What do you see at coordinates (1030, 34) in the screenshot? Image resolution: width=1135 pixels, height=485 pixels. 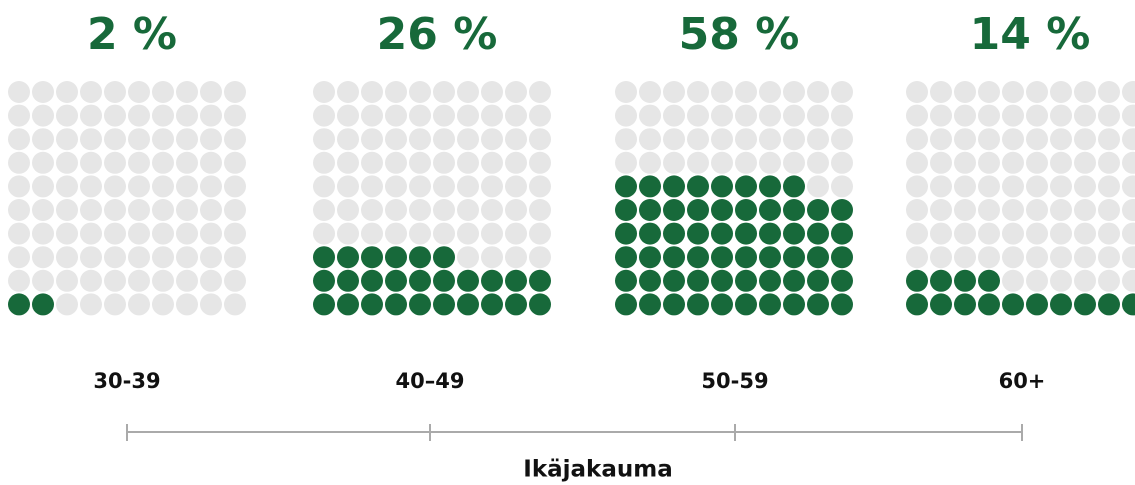 I see `value-label: 14 %` at bounding box center [1030, 34].